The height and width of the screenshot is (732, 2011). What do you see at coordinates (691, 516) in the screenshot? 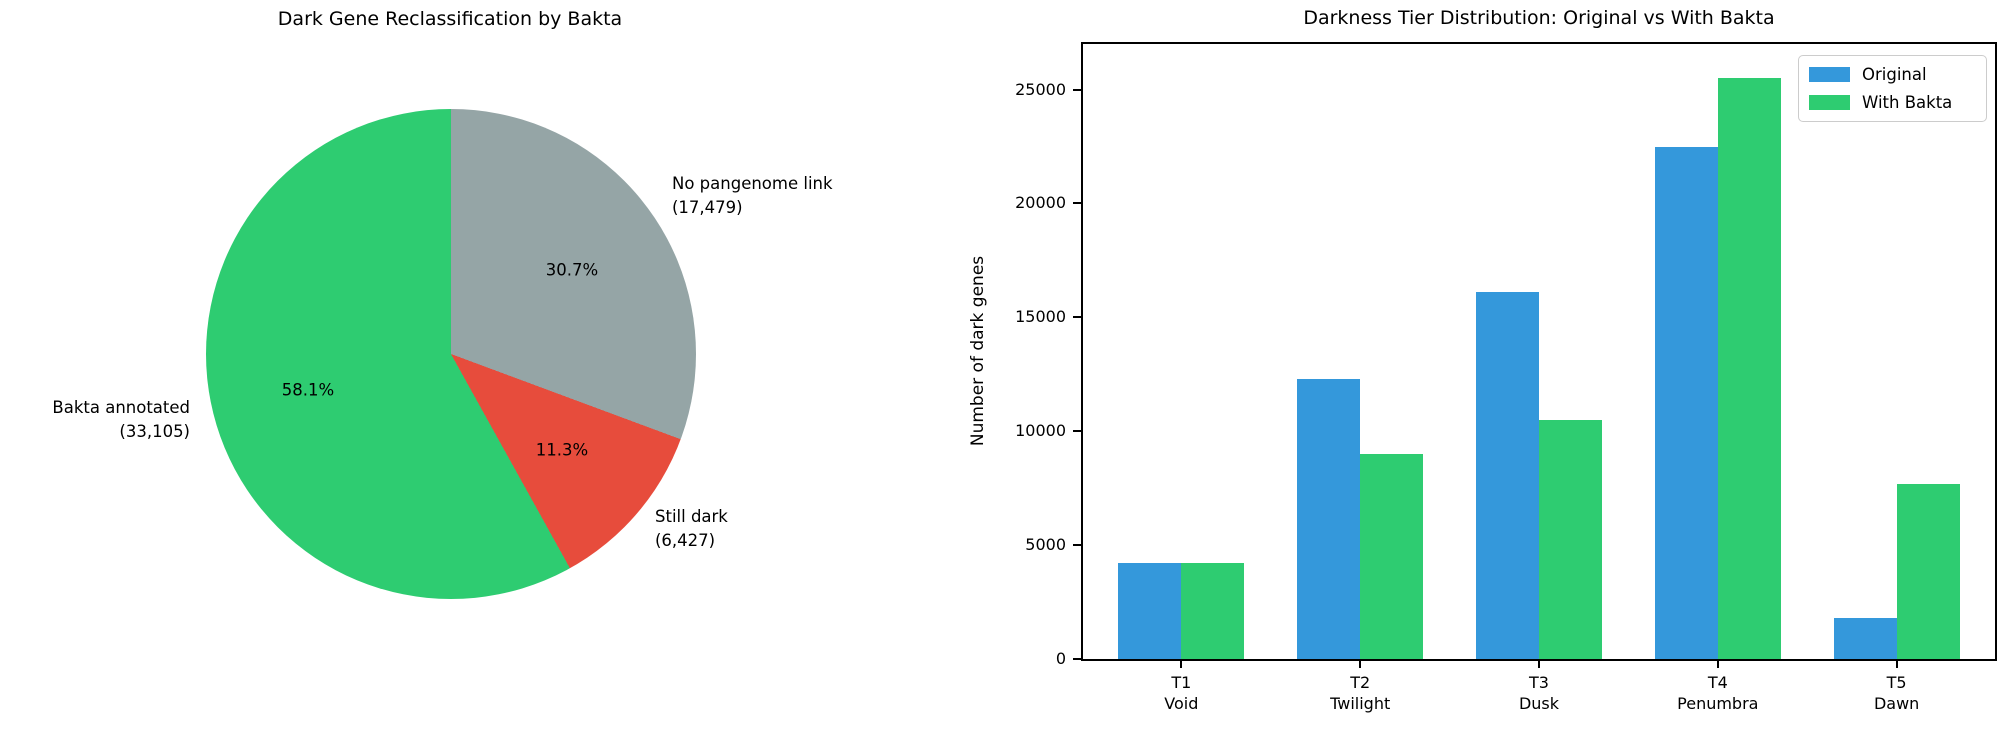
I see `pie-slice-label-text: Still dark` at bounding box center [691, 516].